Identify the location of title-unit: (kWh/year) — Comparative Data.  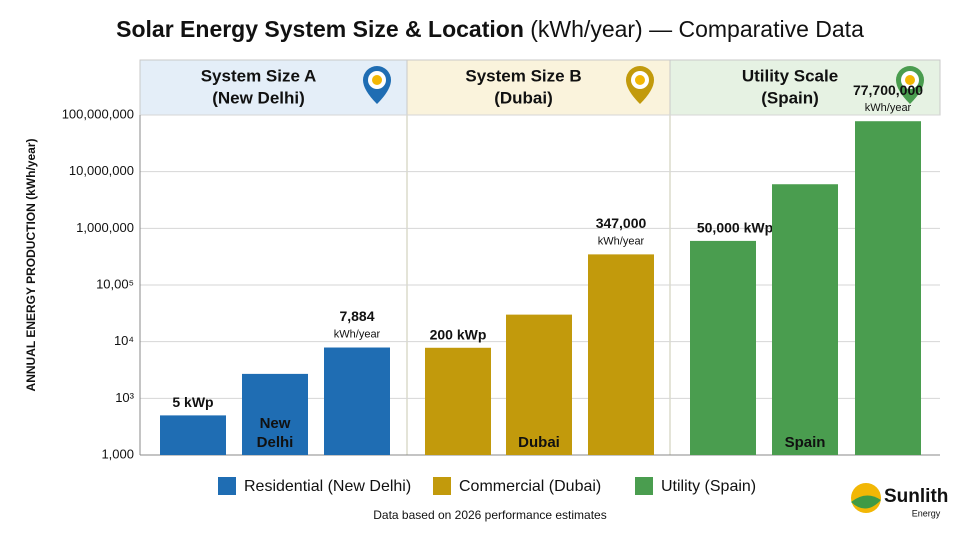
(697, 29).